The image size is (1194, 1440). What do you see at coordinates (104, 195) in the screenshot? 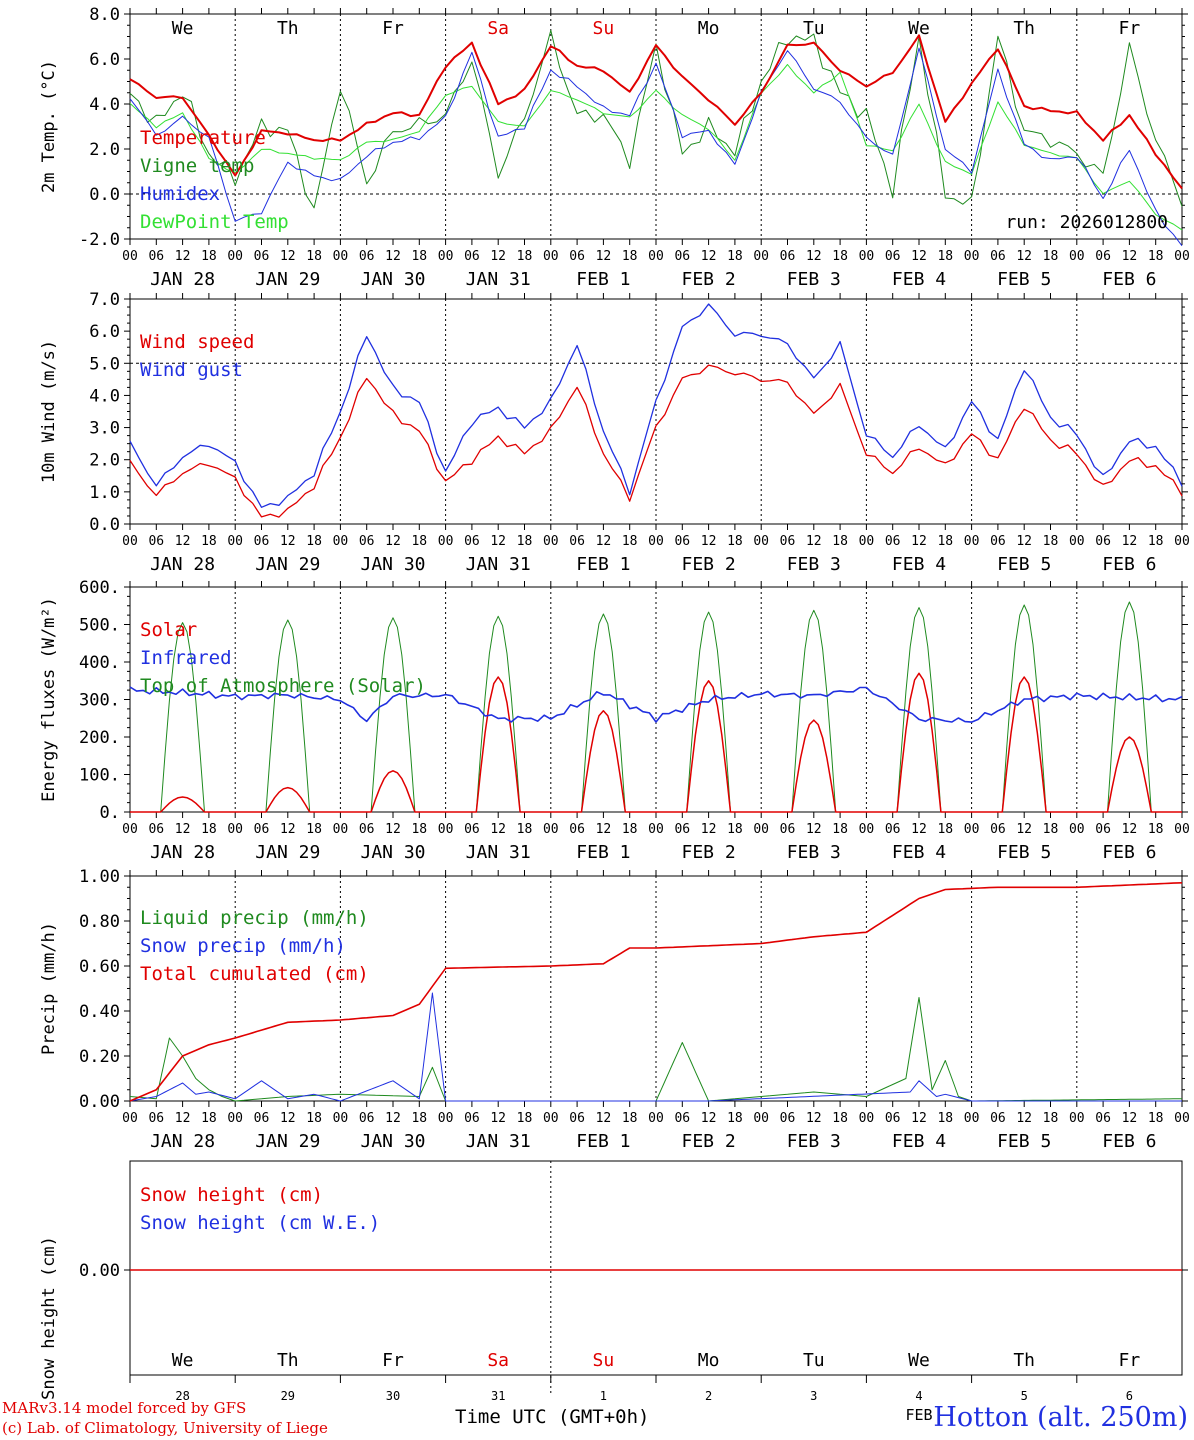
I see `y-tick-label: 0.0` at bounding box center [104, 195].